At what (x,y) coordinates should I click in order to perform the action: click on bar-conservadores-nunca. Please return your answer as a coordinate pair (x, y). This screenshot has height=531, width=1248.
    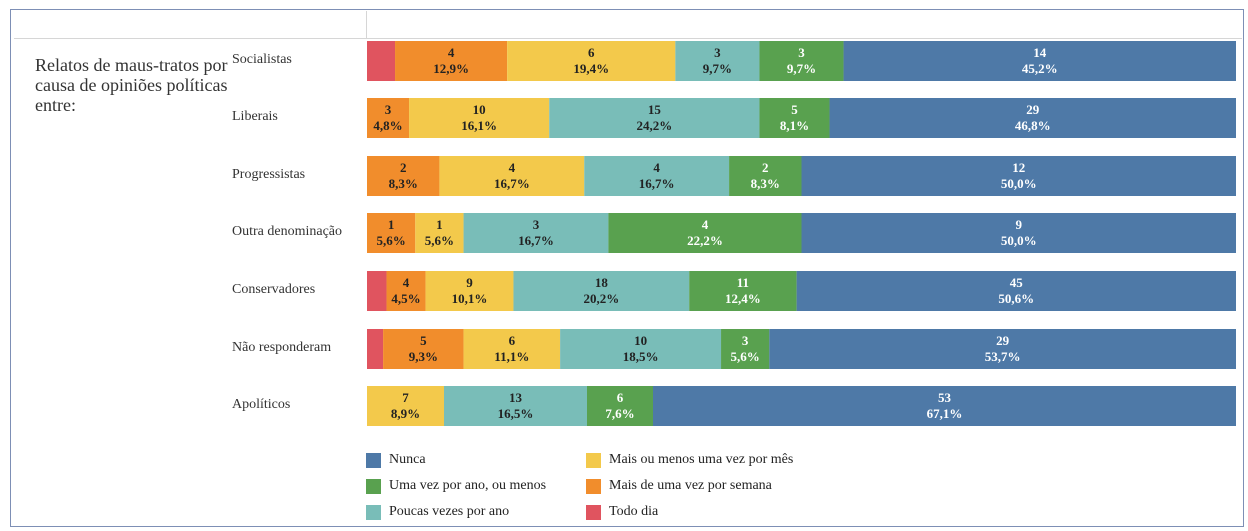
    Looking at the image, I should click on (1016, 291).